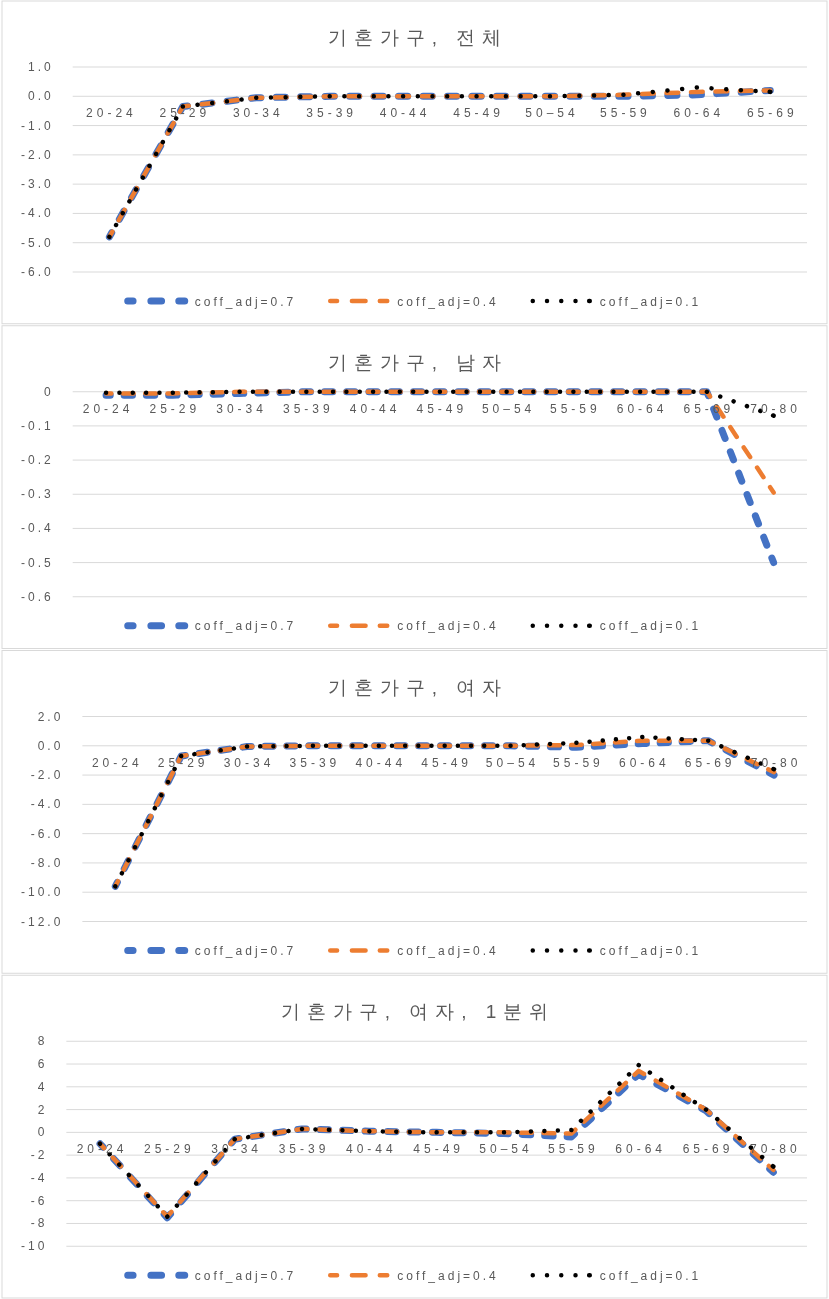 The height and width of the screenshot is (1299, 829). Describe the element at coordinates (42, 1109) in the screenshot. I see `y-tick-label: 2` at that location.